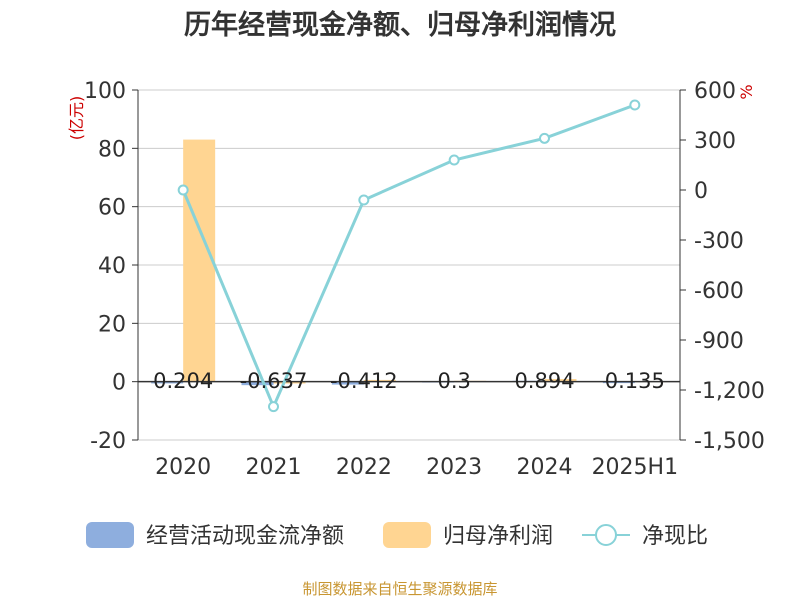 This screenshot has height=600, width=800. I want to click on data-labels: 0.204 -0.637 -0.412 0.3 0.894 0.135, so click(409, 381).